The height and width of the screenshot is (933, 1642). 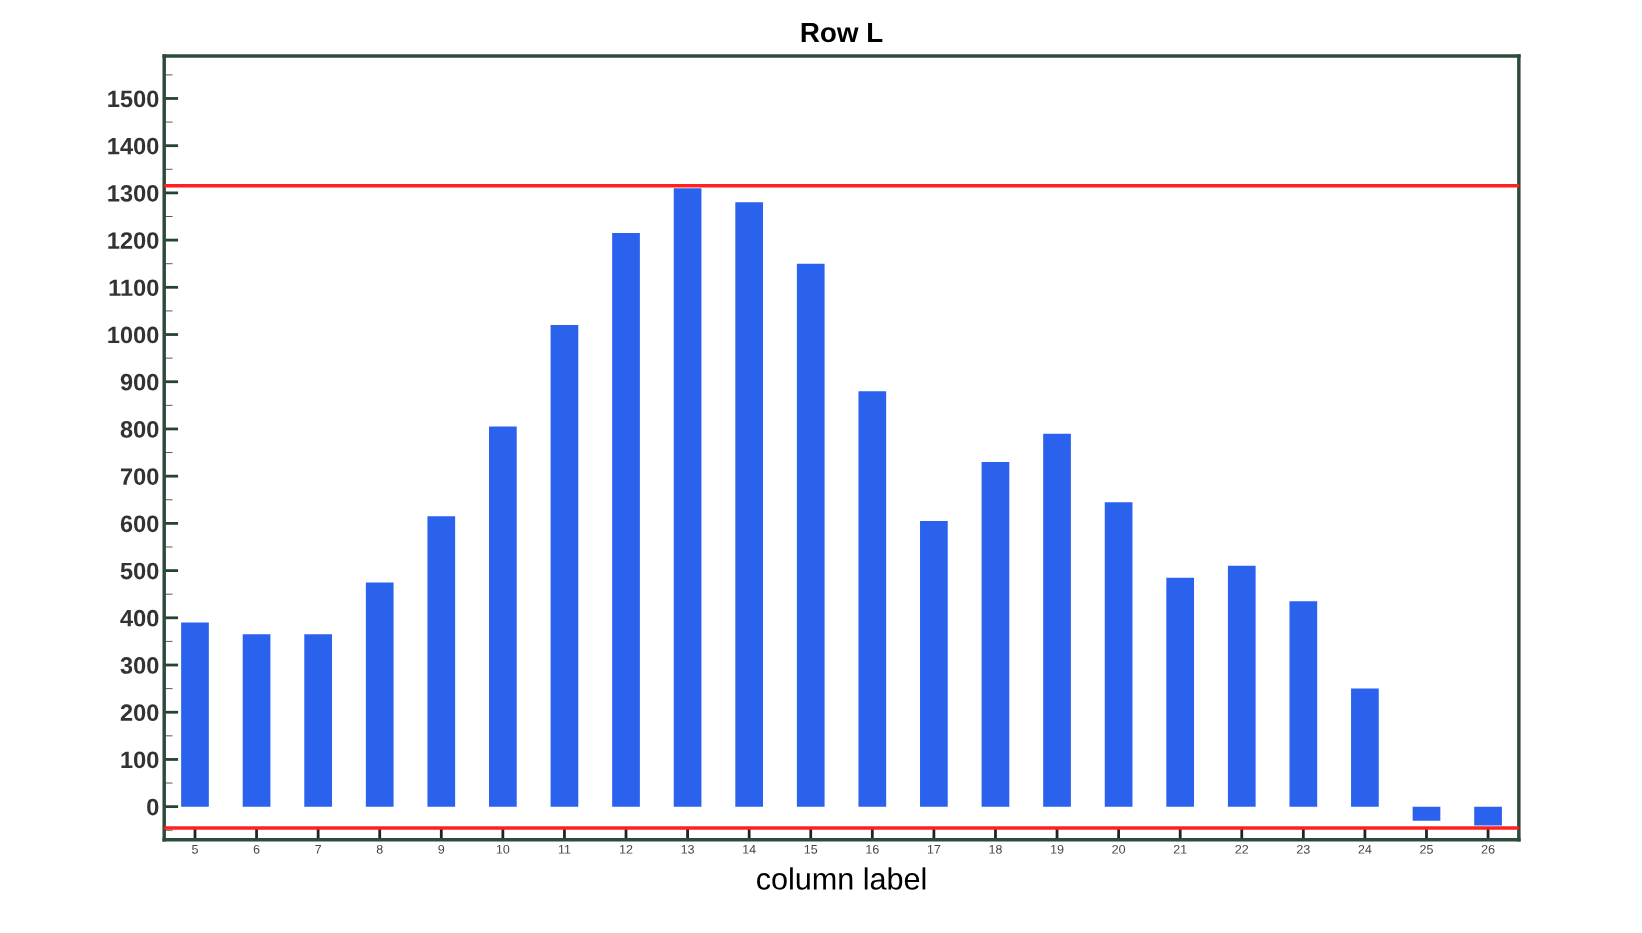 What do you see at coordinates (256, 849) in the screenshot?
I see `x-tick-label: 6` at bounding box center [256, 849].